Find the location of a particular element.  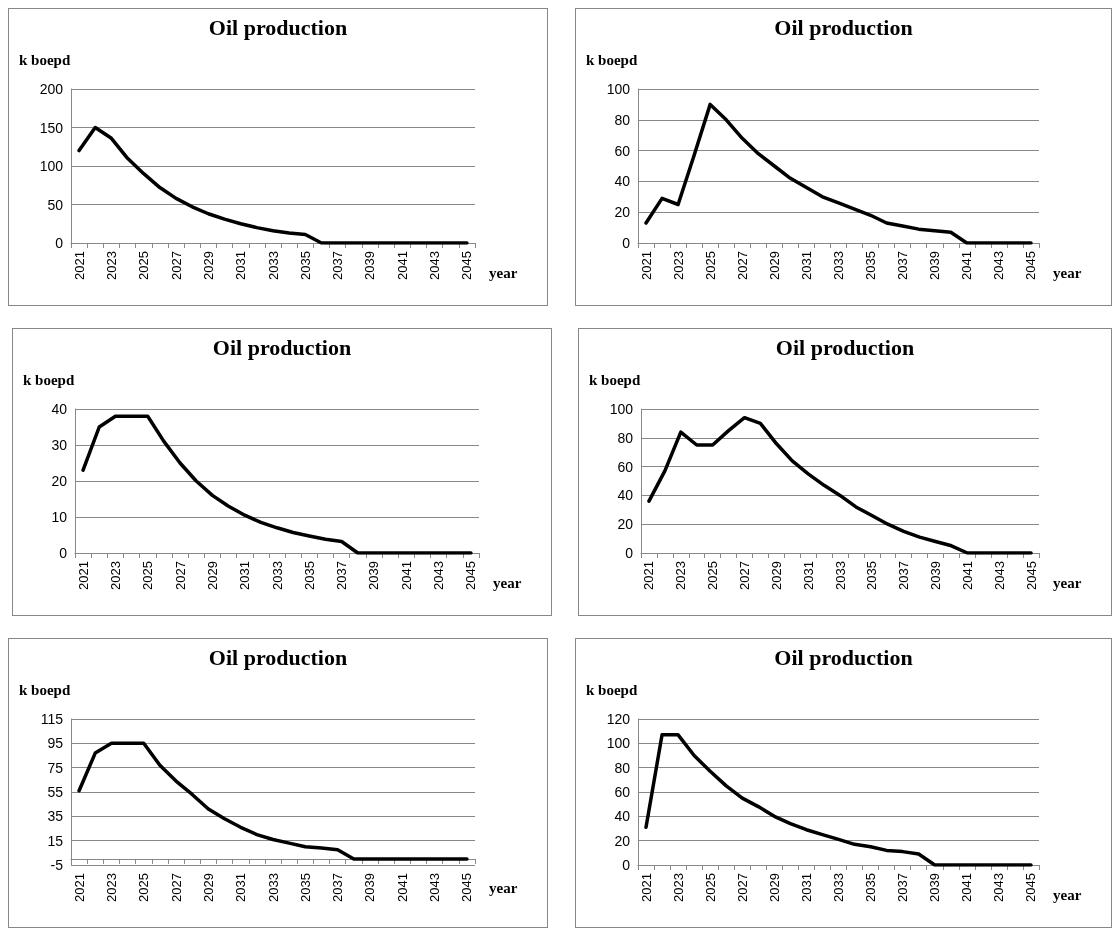

y-tick-label: -5 is located at coordinates (57, 865).